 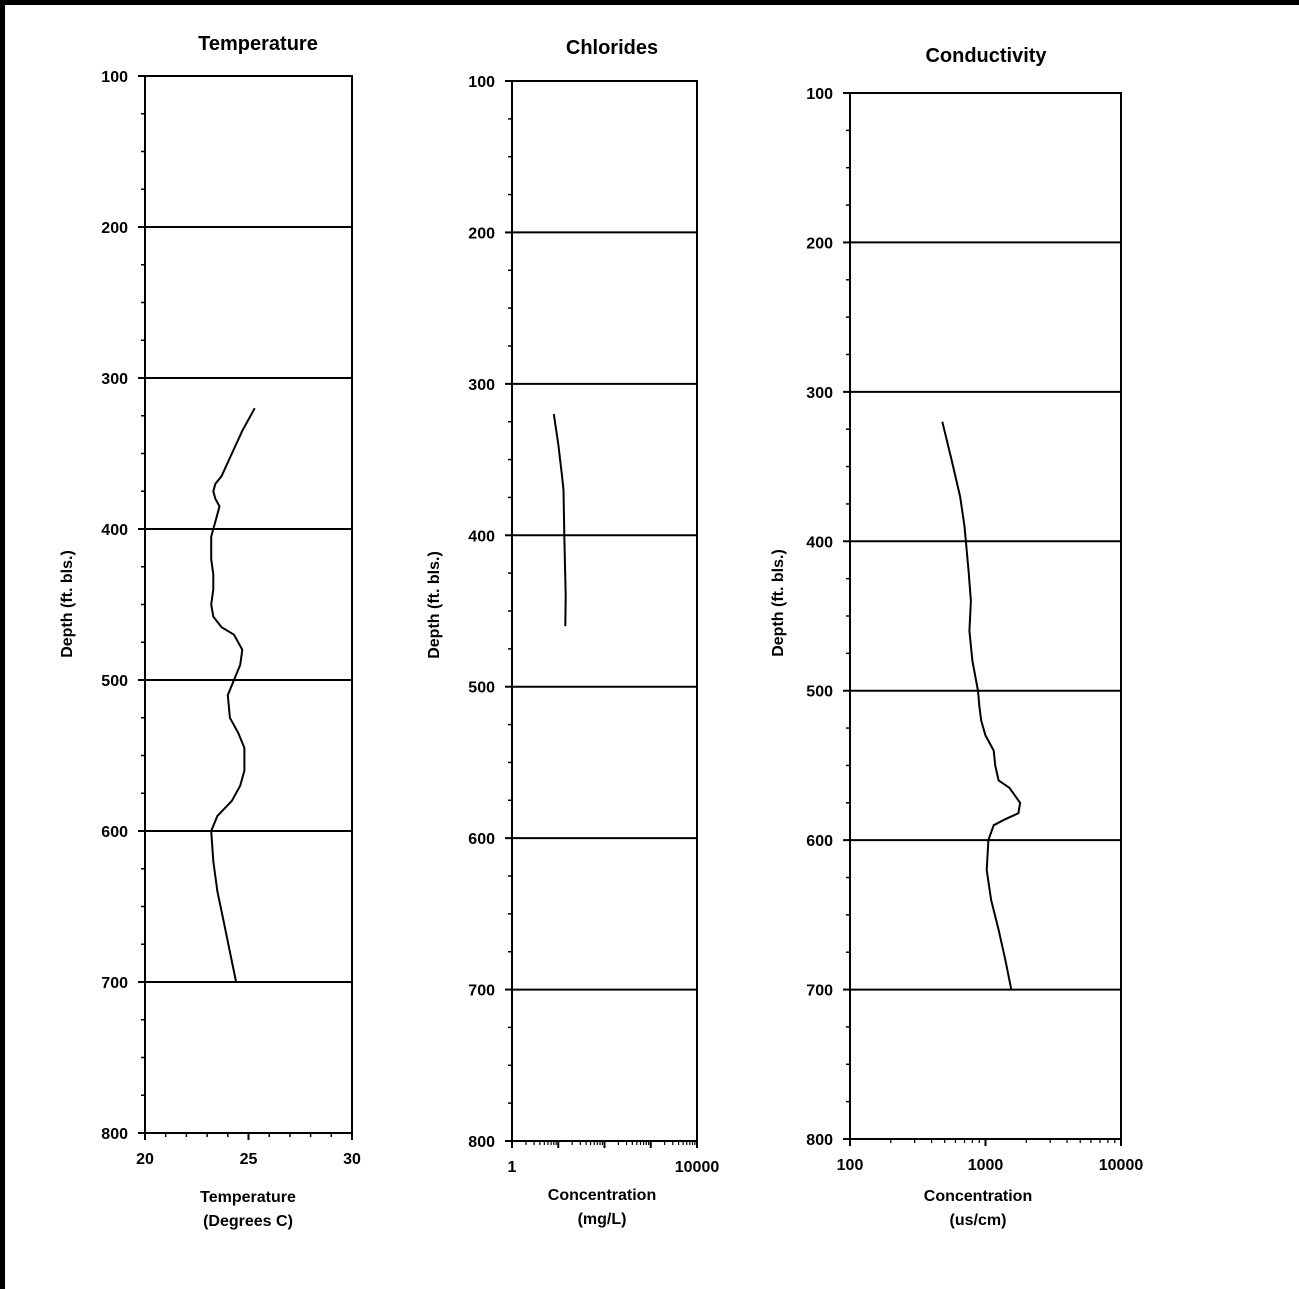 I want to click on x-axis-label-line2: (Degrees C), so click(x=248, y=1221).